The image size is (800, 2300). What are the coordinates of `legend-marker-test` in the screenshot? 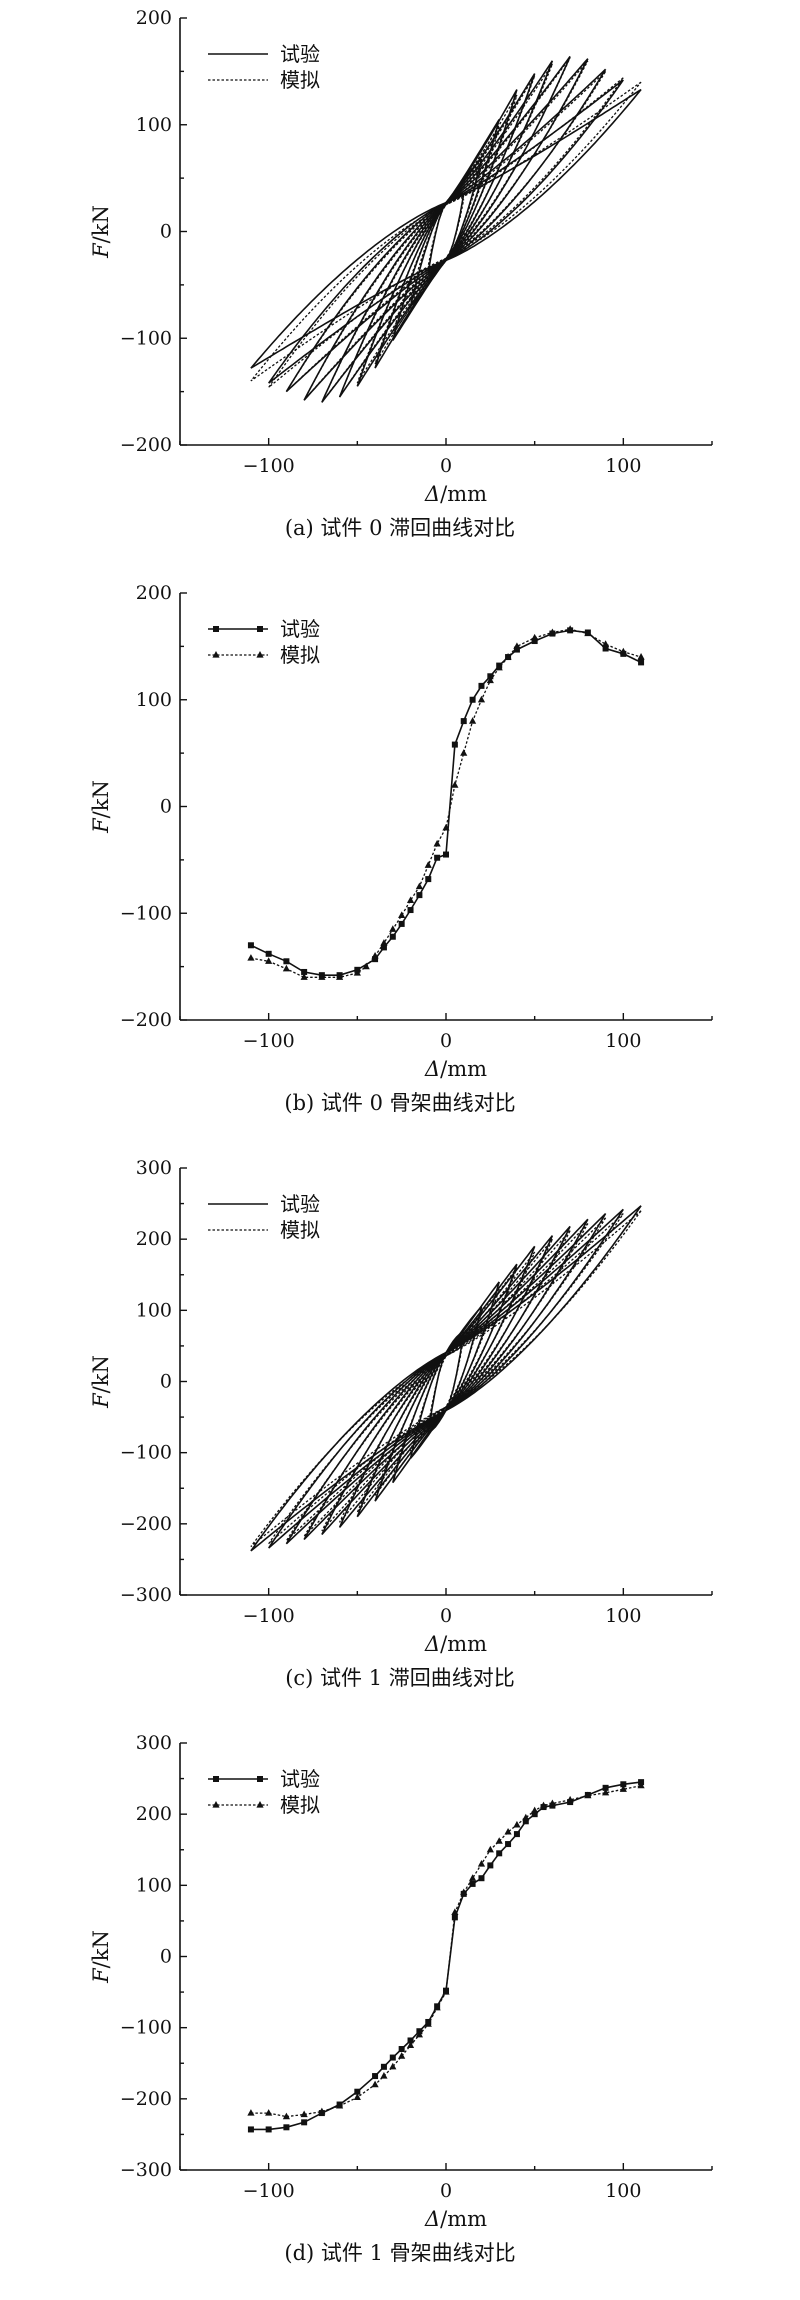 It's located at (216, 1779).